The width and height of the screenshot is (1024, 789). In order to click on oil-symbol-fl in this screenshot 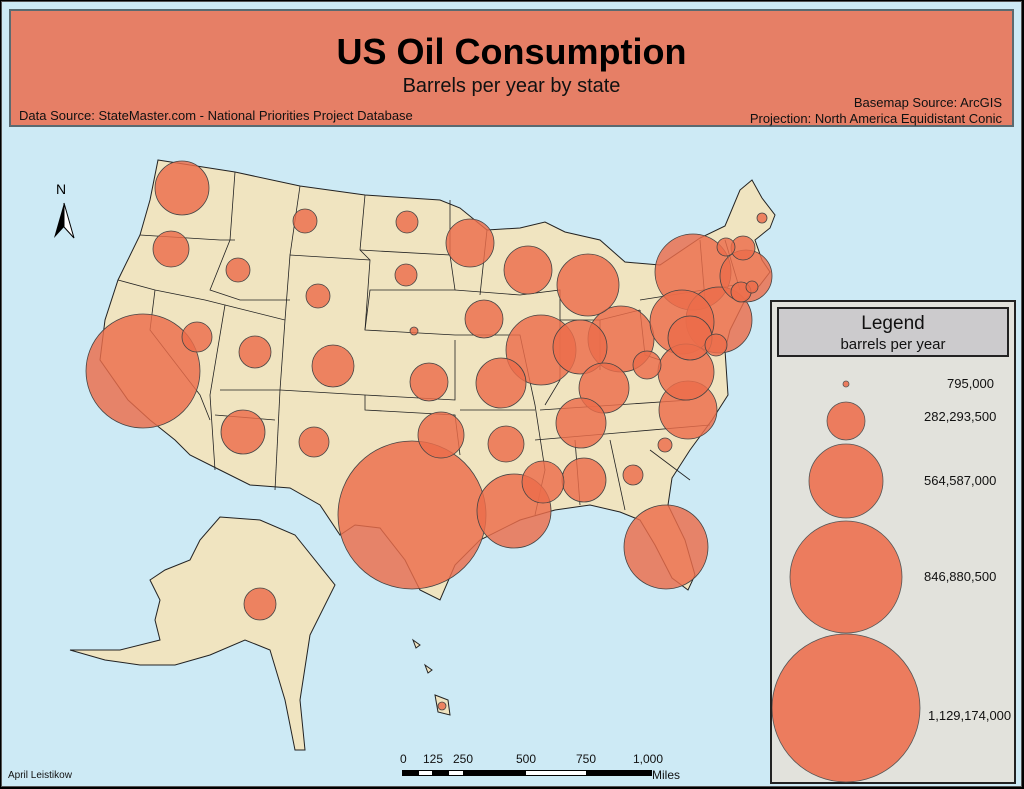, I will do `click(666, 547)`.